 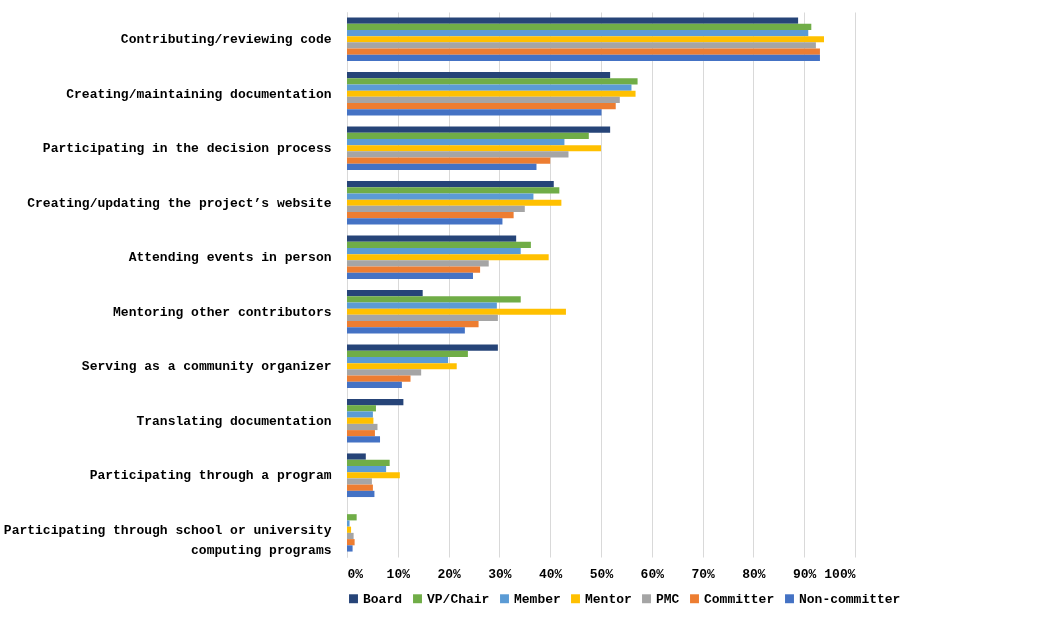 What do you see at coordinates (179, 203) in the screenshot?
I see `y-tick-label: Creating/updating the project’s website` at bounding box center [179, 203].